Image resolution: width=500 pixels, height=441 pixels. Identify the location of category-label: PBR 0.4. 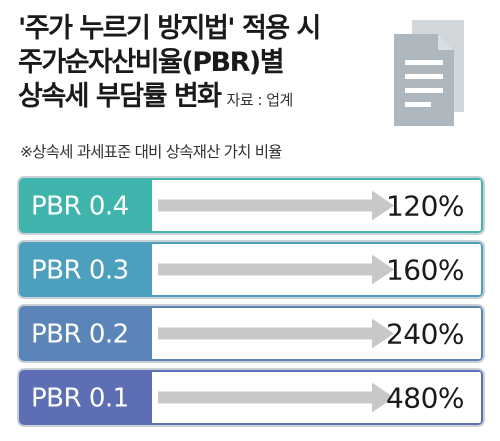
(80, 207).